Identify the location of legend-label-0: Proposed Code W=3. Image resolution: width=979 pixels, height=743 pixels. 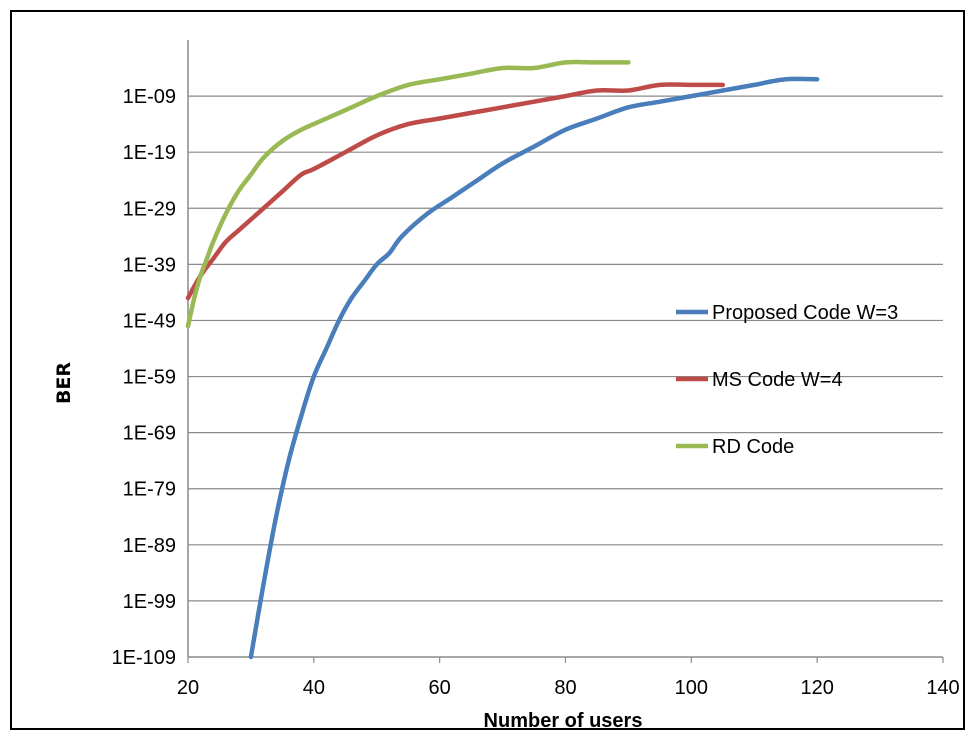
(805, 313).